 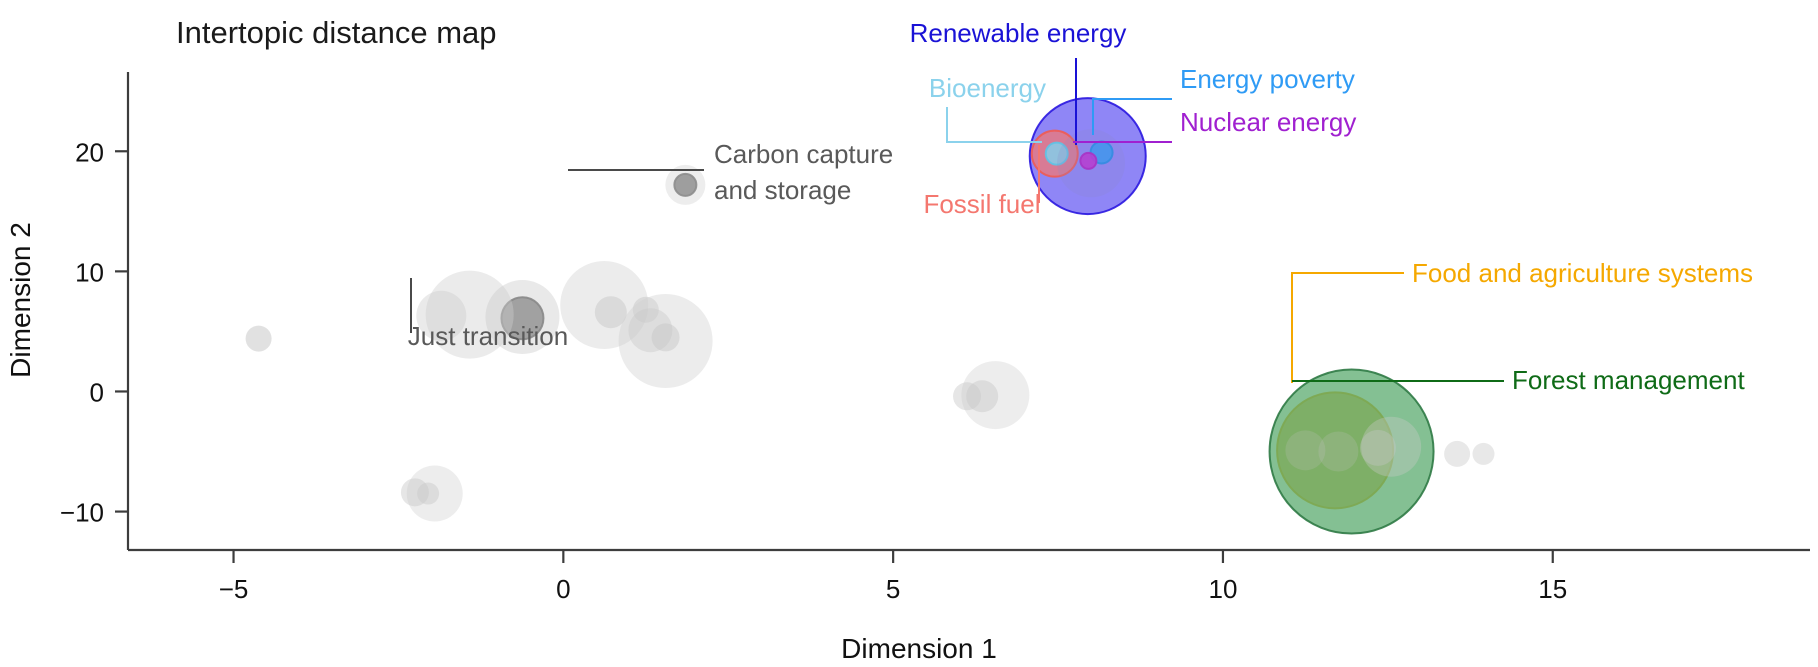 I want to click on label-just-transition: Just transition, so click(x=488, y=336).